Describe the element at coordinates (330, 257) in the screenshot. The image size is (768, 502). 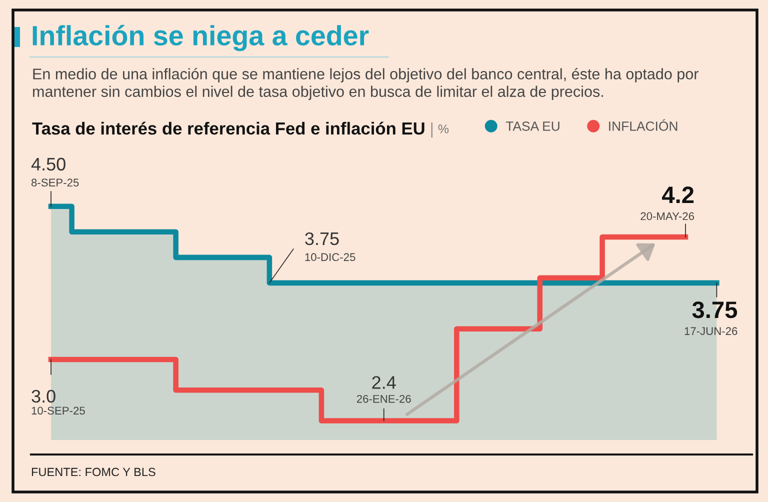
I see `annotation: 10-DIC-25` at that location.